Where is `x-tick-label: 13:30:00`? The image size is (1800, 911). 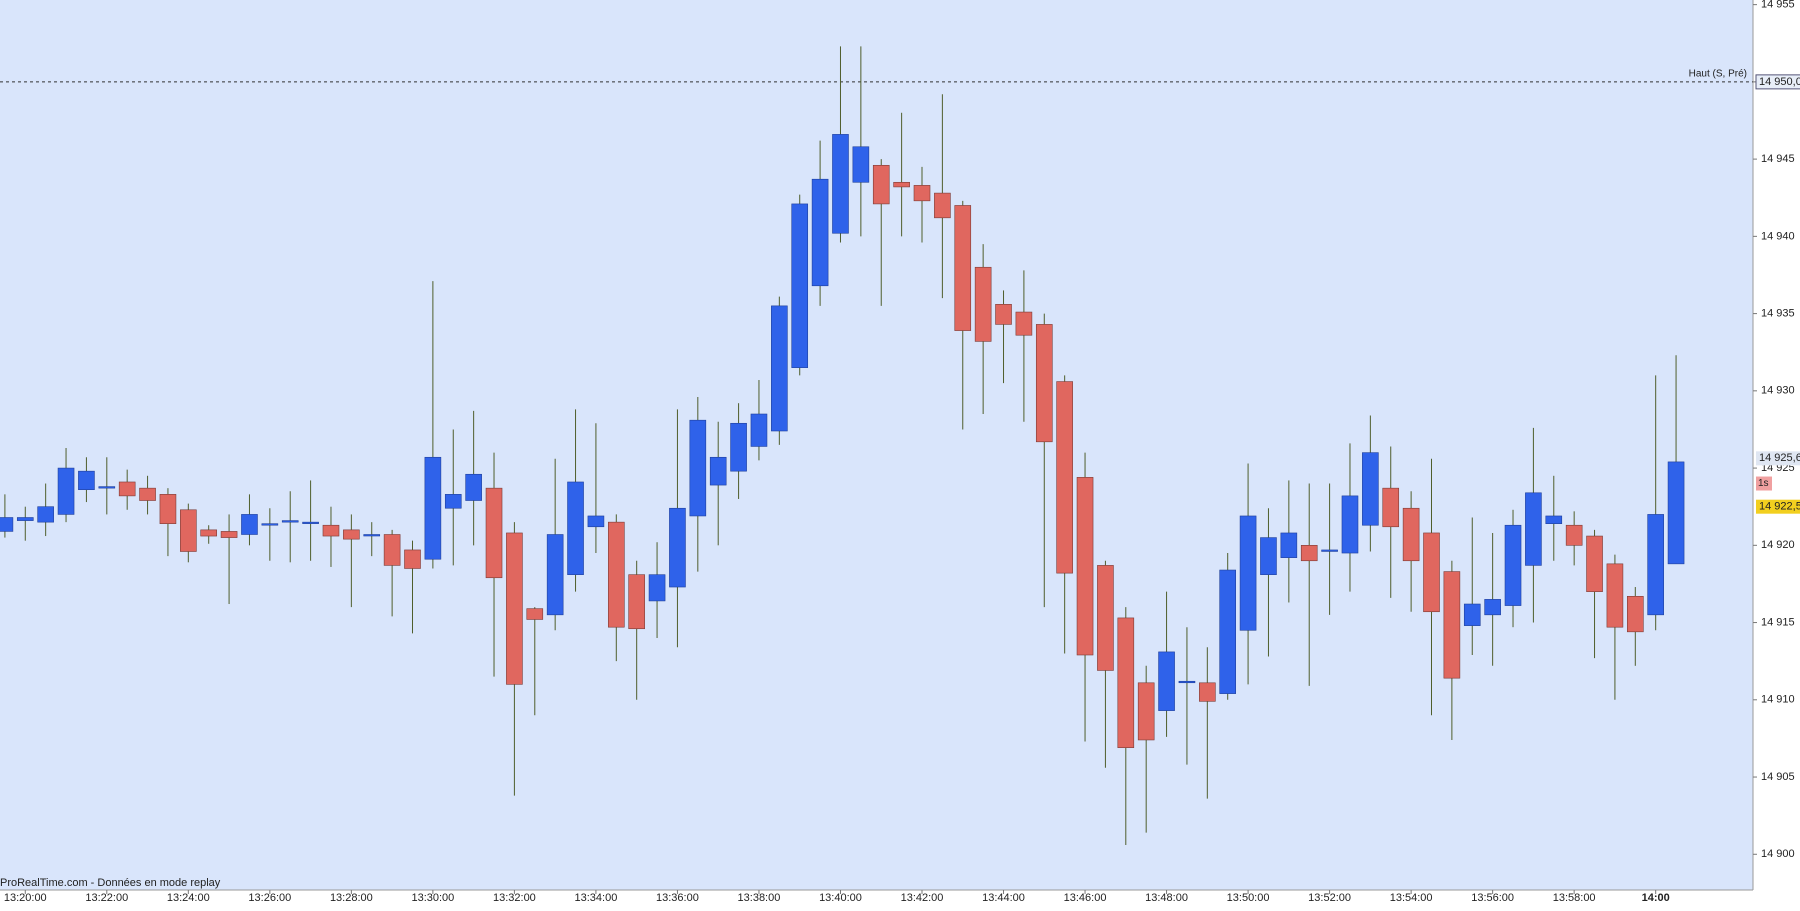
x-tick-label: 13:30:00 is located at coordinates (432, 898).